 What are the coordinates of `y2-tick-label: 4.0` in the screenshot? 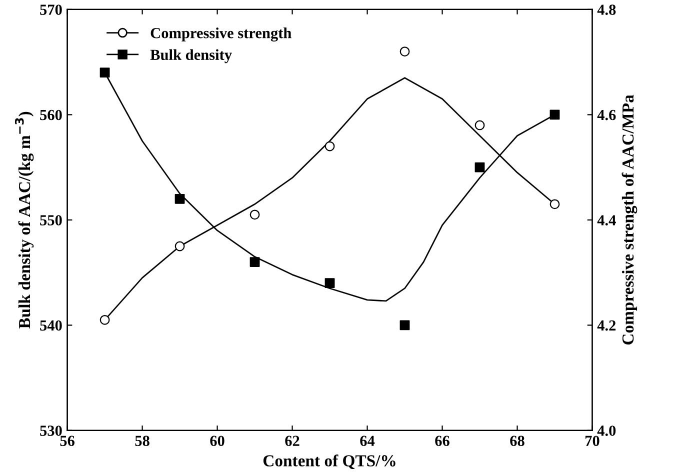 It's located at (606, 431).